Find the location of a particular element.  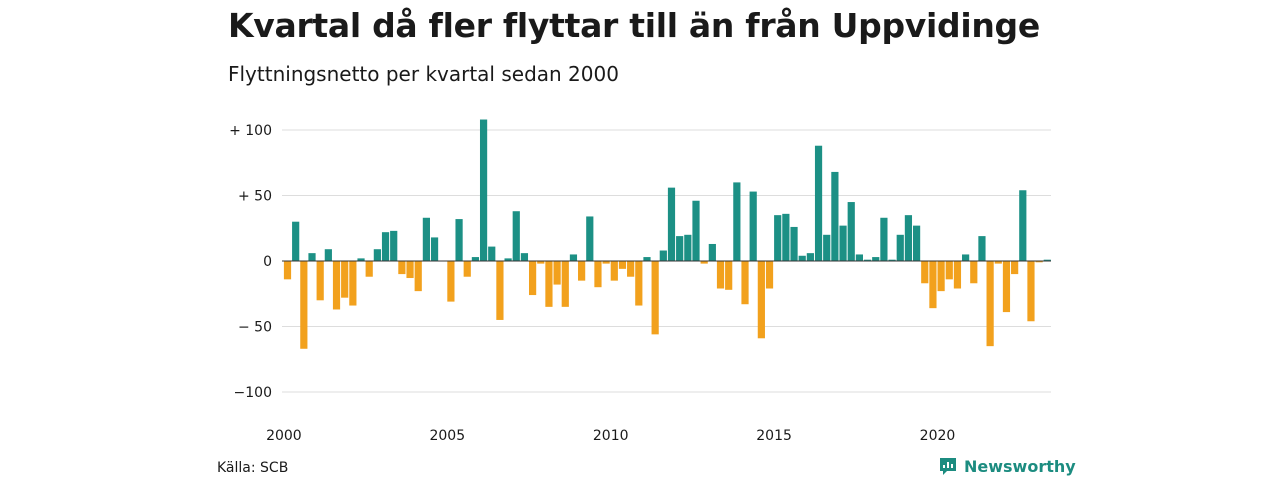

bar-2010-Q4 is located at coordinates (639, 283).